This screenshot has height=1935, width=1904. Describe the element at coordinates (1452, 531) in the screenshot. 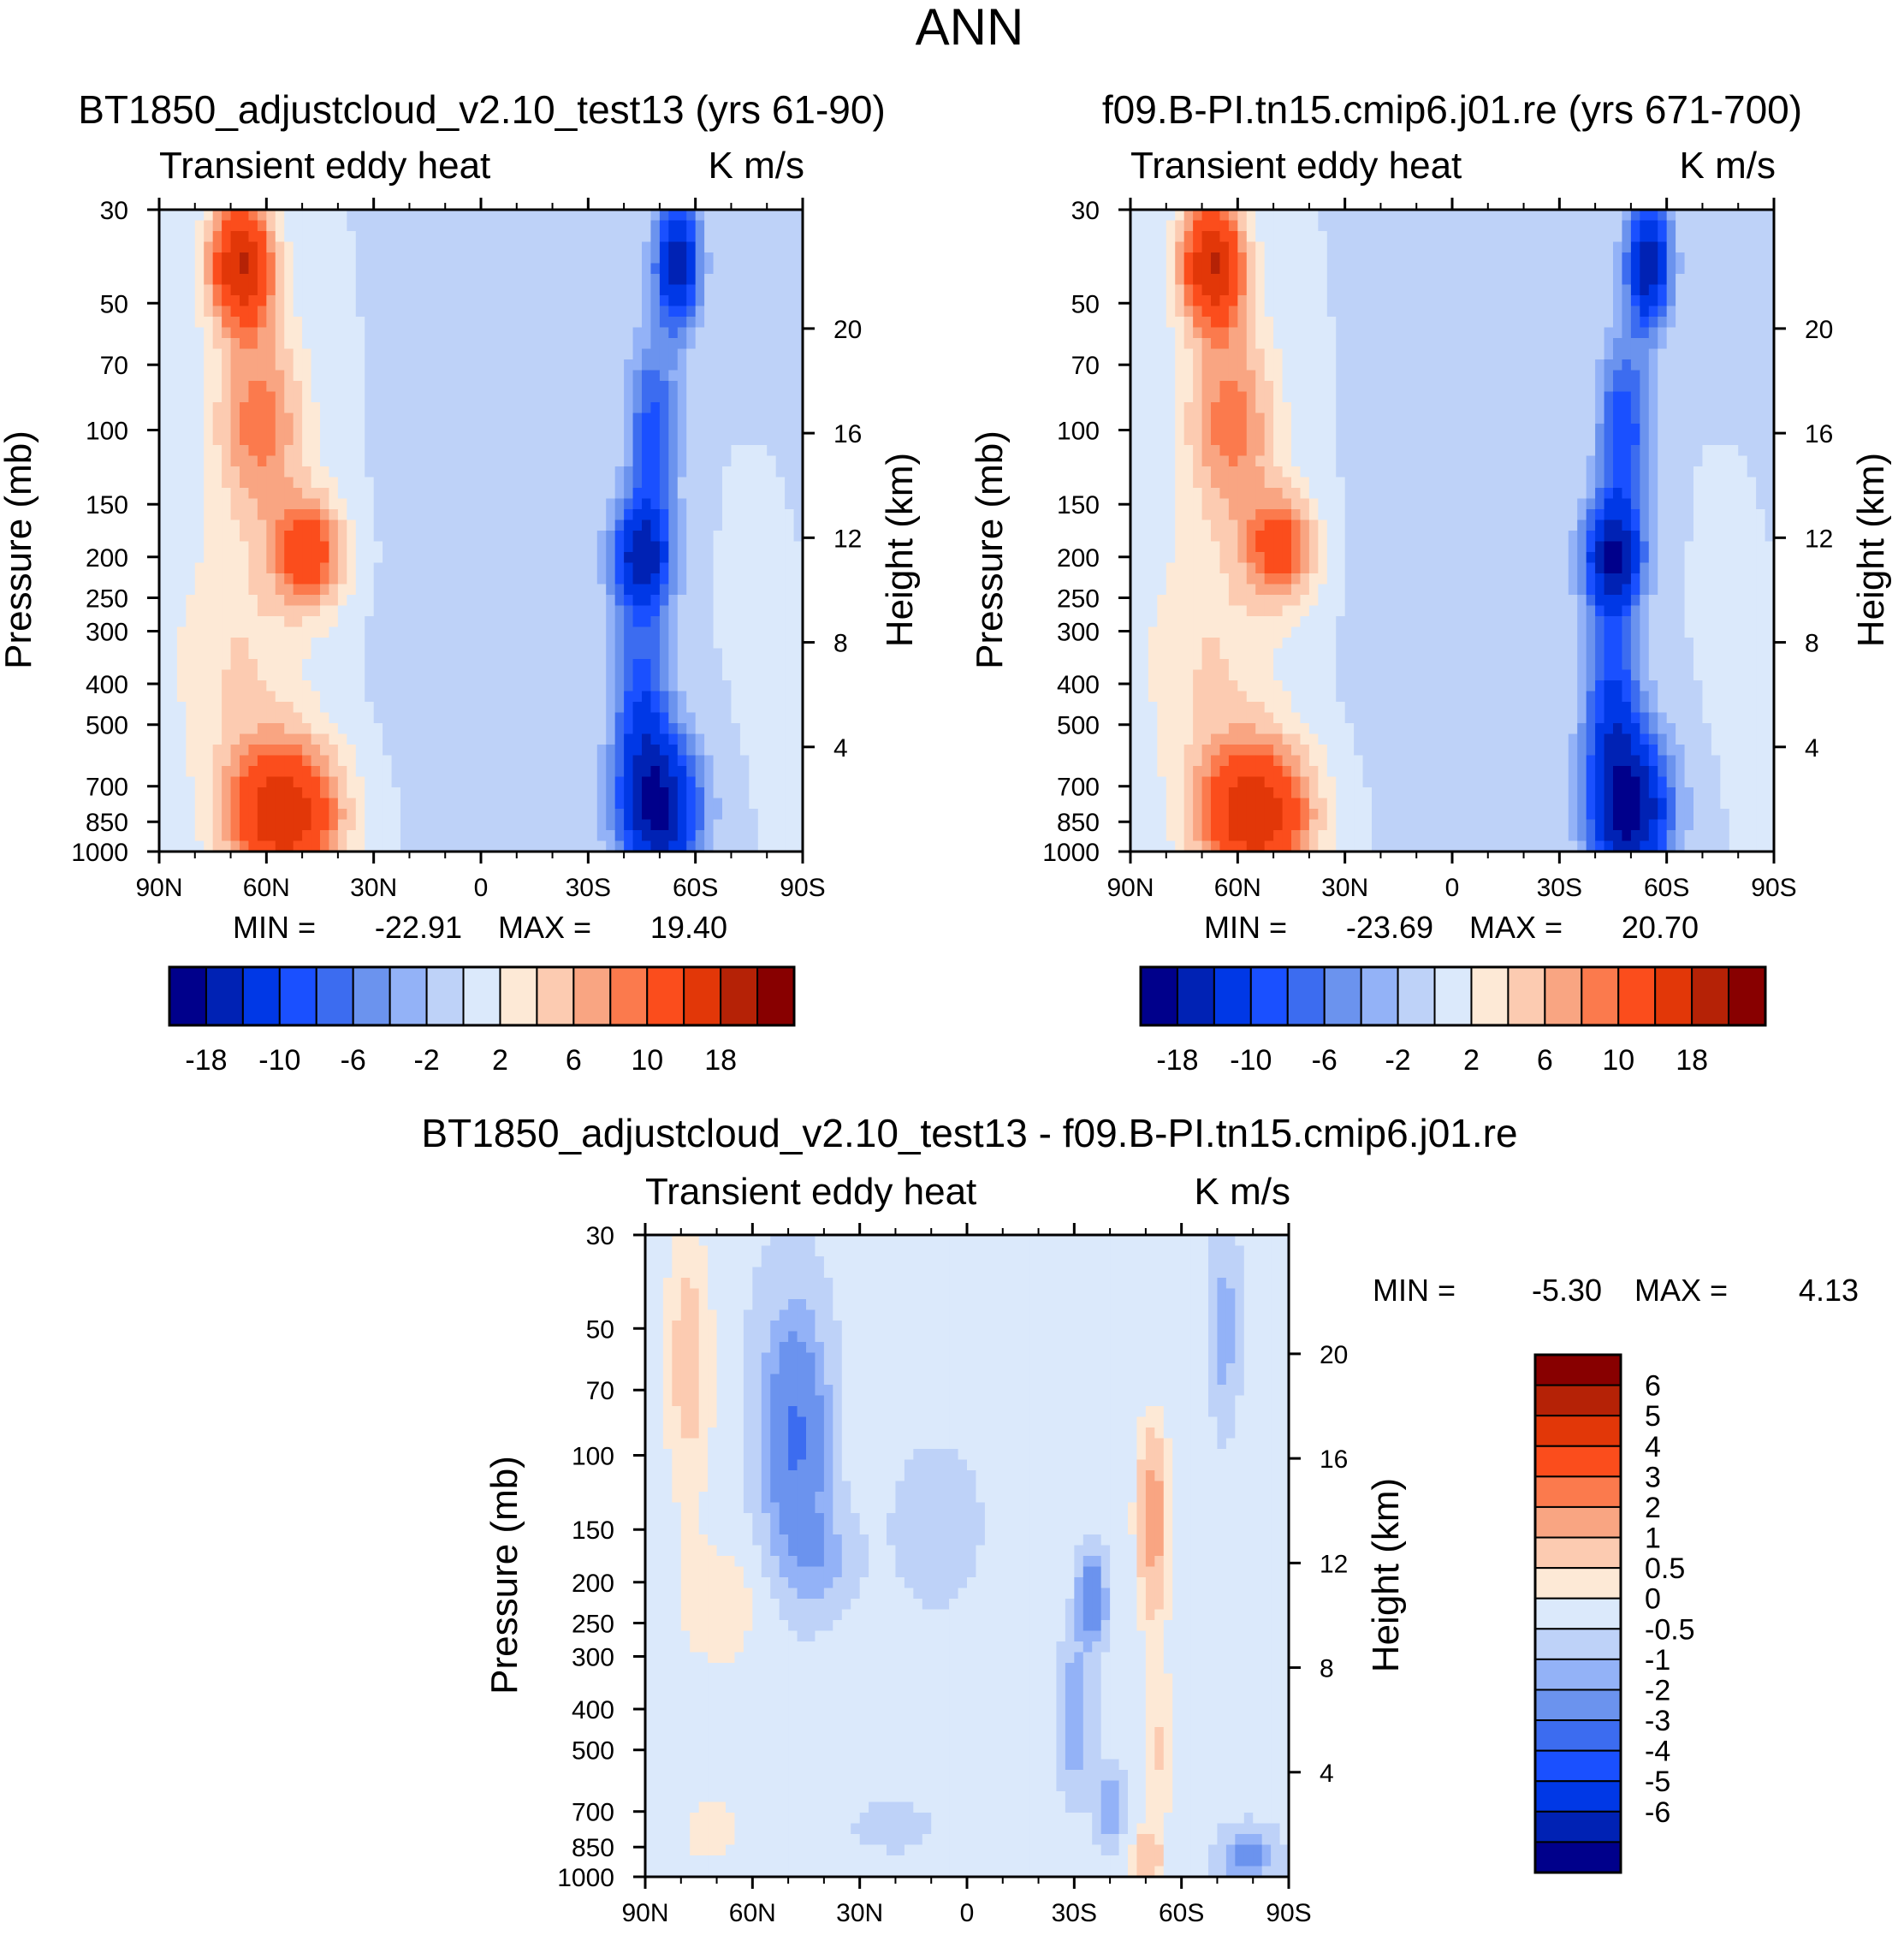

I see `contour-field` at that location.